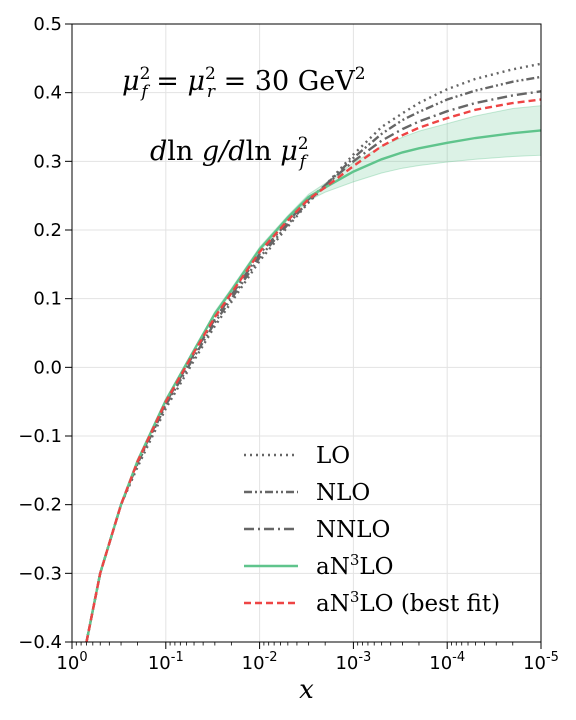 The image size is (576, 720). What do you see at coordinates (40, 573) in the screenshot?
I see `y-tick-label: −0.3` at bounding box center [40, 573].